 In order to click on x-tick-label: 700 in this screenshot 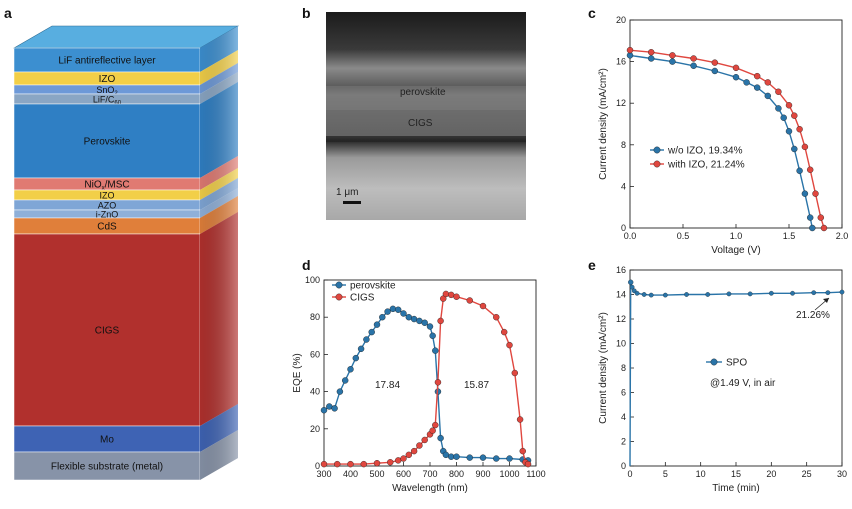, I will do `click(429, 474)`.